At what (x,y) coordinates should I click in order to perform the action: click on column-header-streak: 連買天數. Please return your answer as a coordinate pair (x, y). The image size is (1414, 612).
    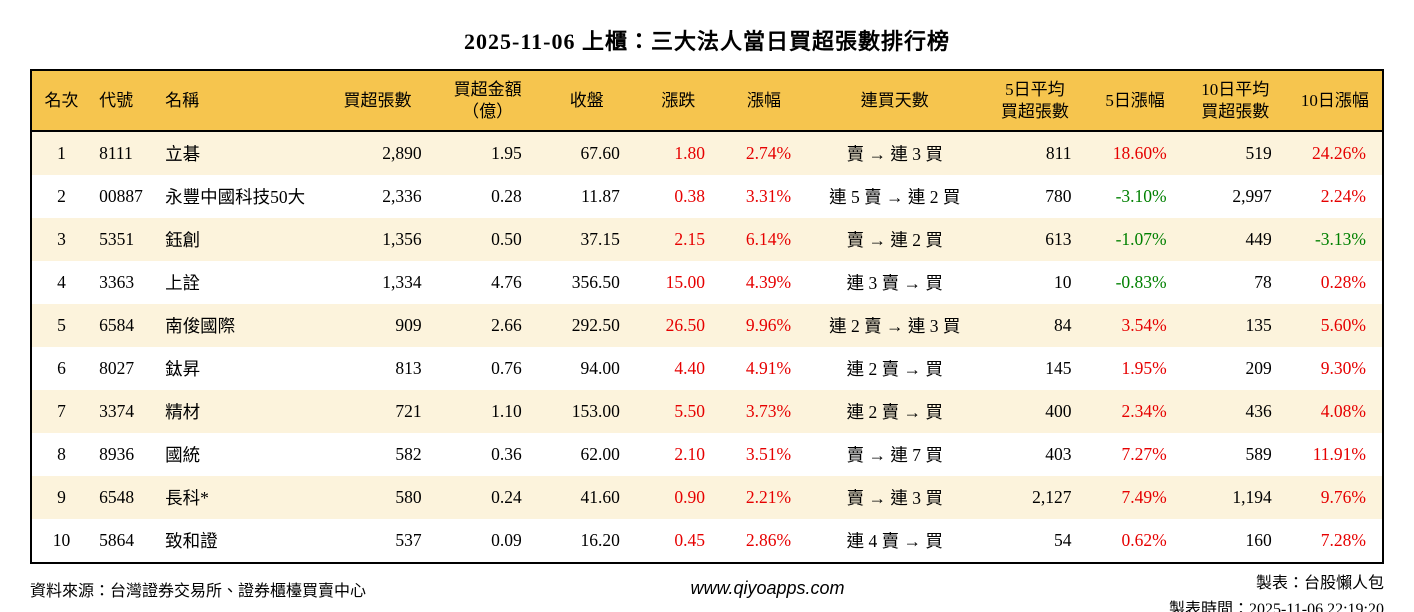
    Looking at the image, I should click on (895, 101).